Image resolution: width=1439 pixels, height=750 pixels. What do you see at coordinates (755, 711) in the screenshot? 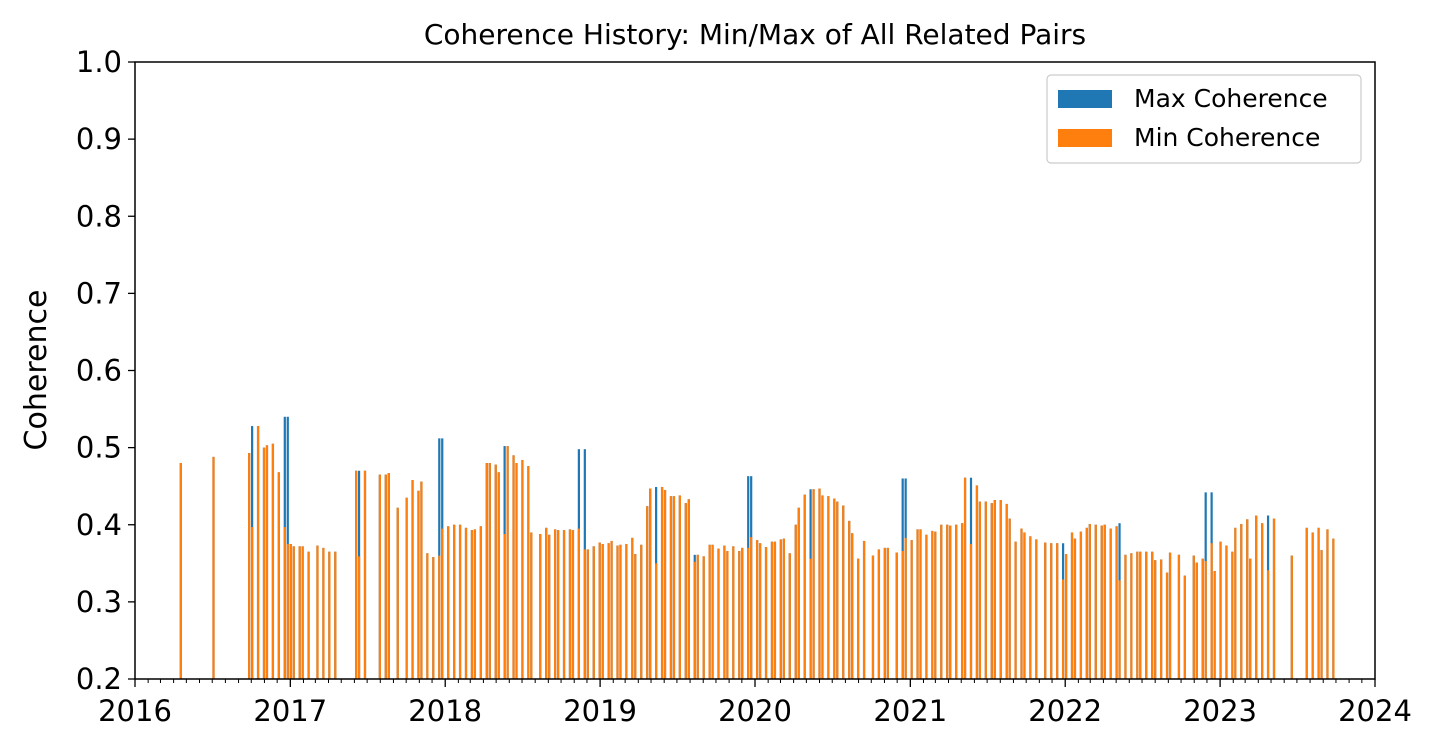
I see `x-tick-label: 2020` at bounding box center [755, 711].